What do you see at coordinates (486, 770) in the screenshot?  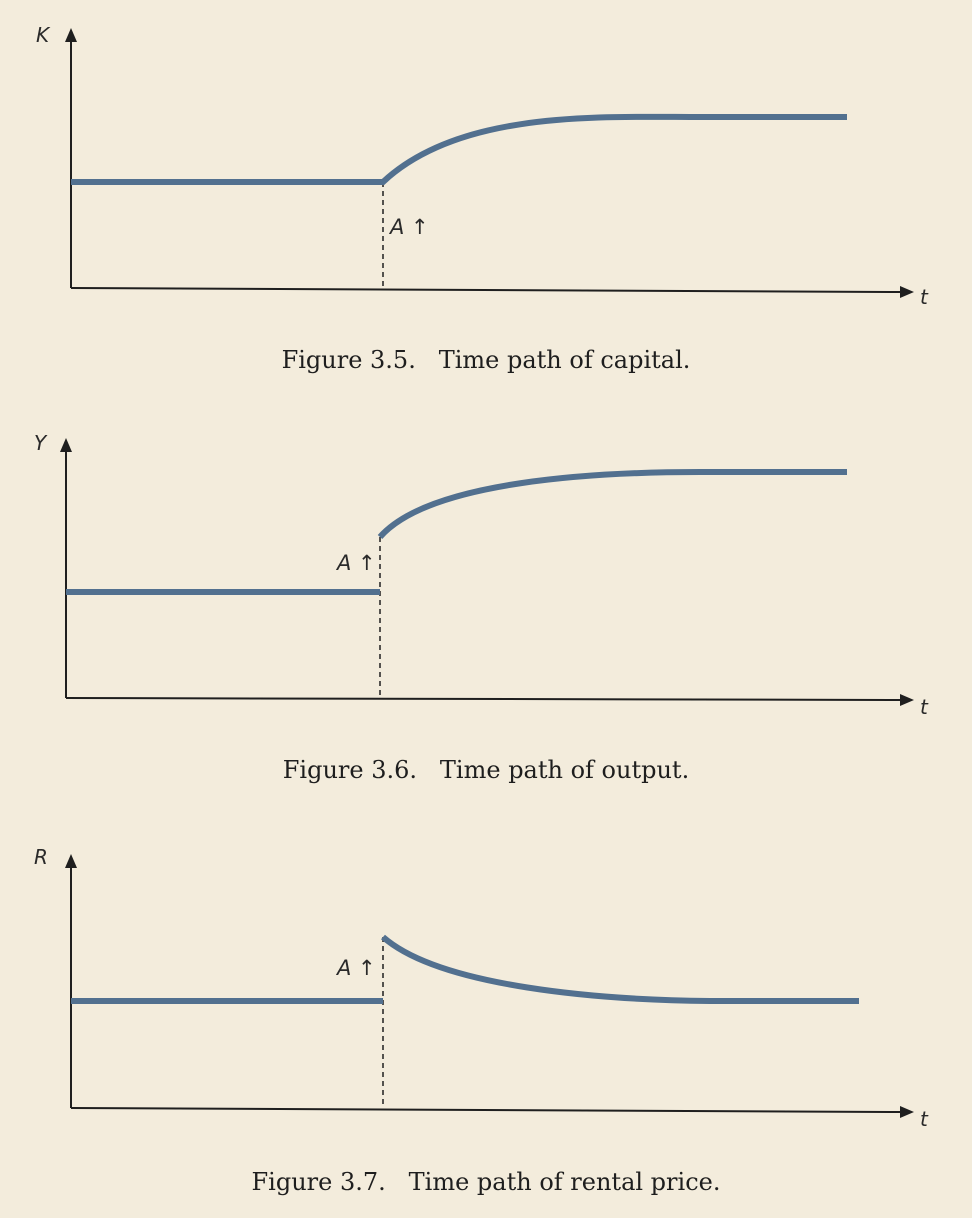 I see `caption-figure-3-6: Figure 3.6. Time path of output.` at bounding box center [486, 770].